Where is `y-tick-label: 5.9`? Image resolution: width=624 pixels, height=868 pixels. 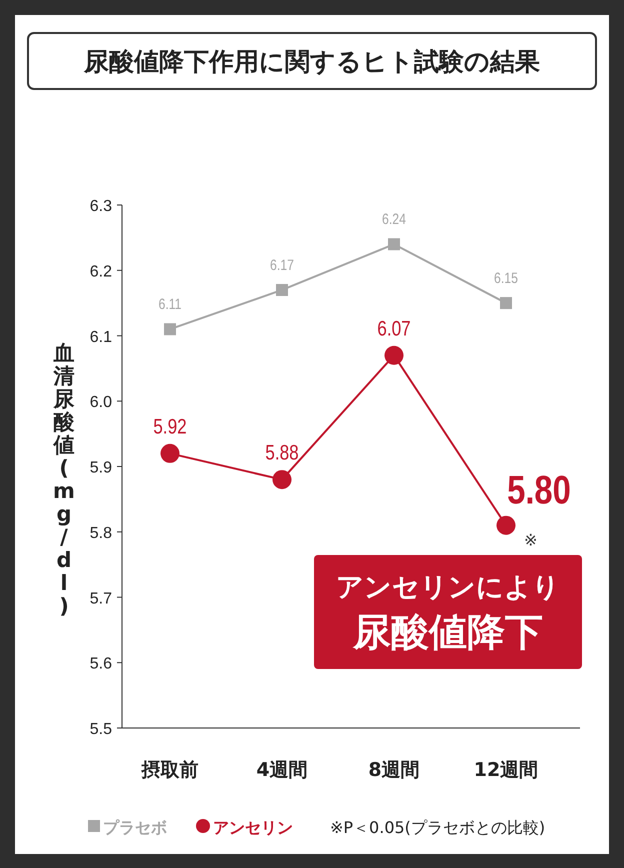
y-tick-label: 5.9 is located at coordinates (101, 468).